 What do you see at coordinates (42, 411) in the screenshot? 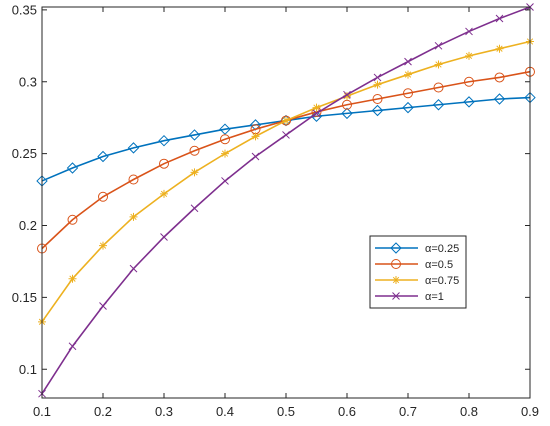
I see `x-tick-label: 0.1` at bounding box center [42, 411].